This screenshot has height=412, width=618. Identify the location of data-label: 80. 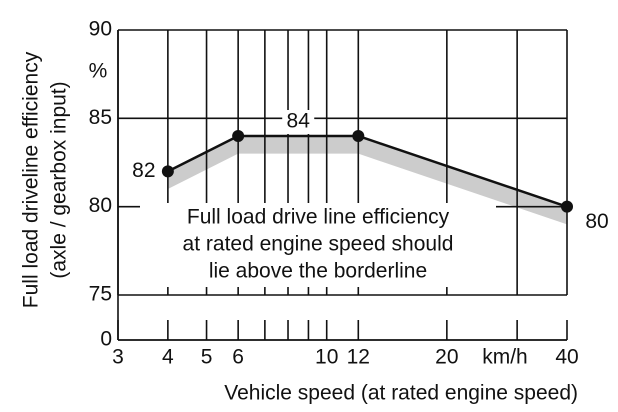
(596, 221).